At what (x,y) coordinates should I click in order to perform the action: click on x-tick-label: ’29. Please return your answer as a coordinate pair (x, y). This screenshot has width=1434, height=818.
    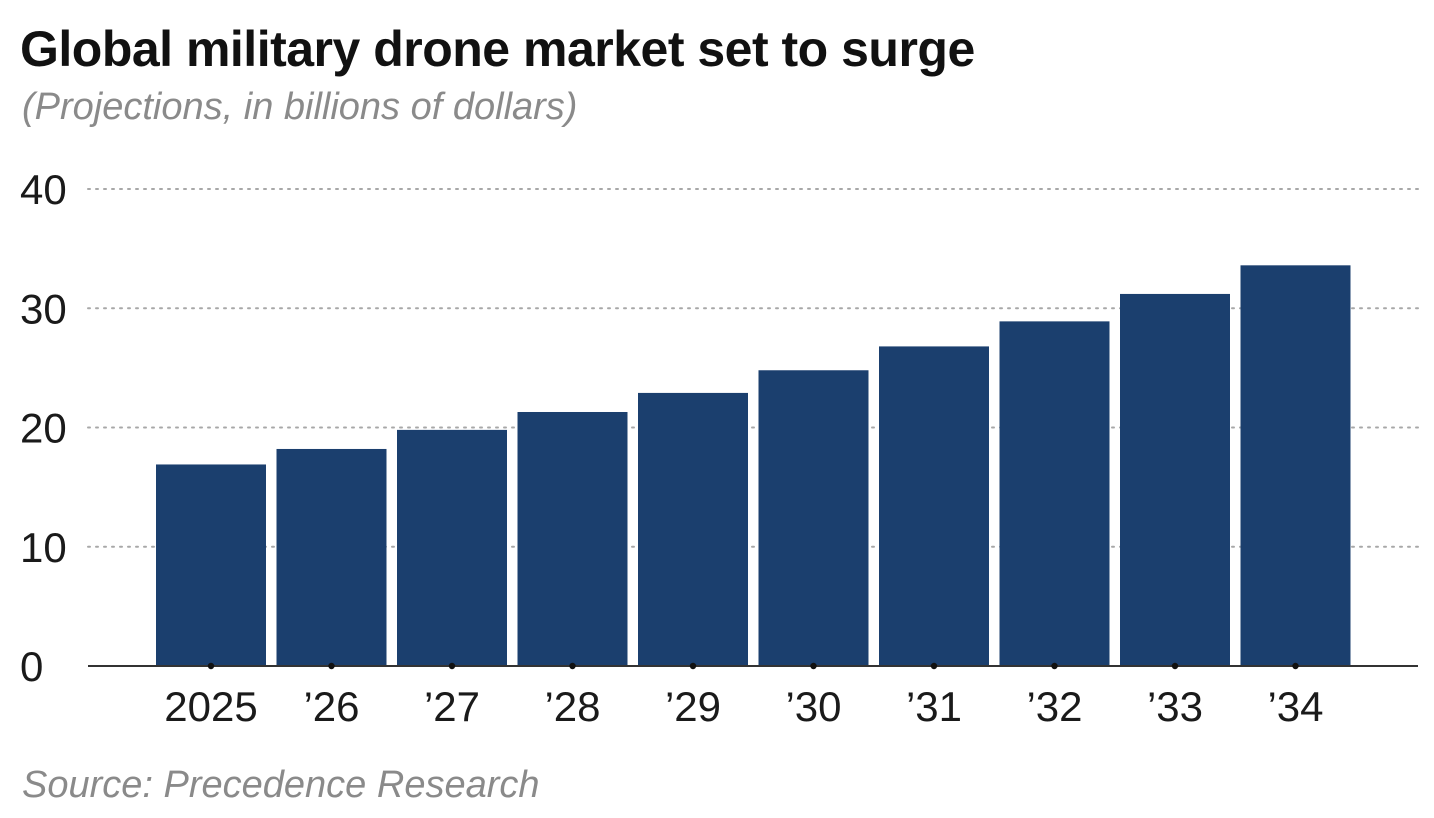
    Looking at the image, I should click on (693, 706).